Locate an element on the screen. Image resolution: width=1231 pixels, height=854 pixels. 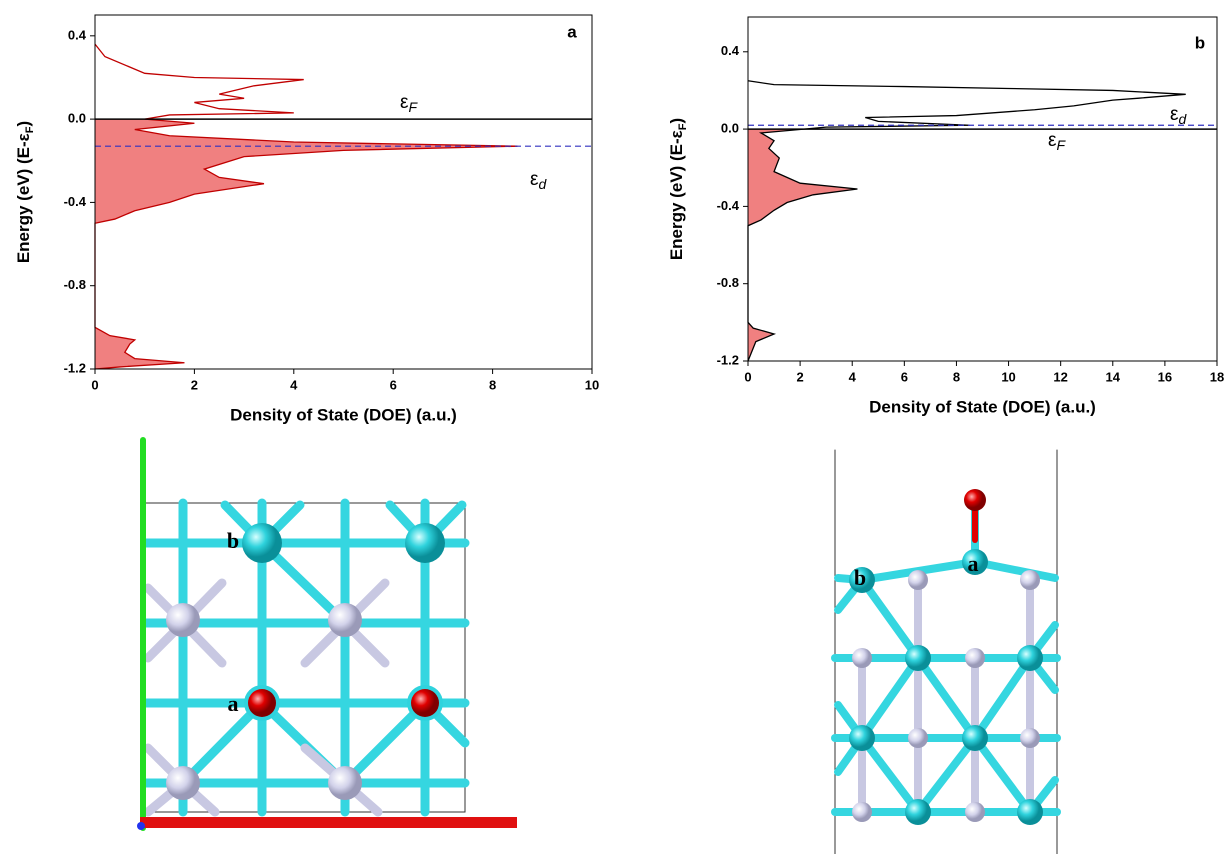
x-tick-label: 12 is located at coordinates (1060, 376).